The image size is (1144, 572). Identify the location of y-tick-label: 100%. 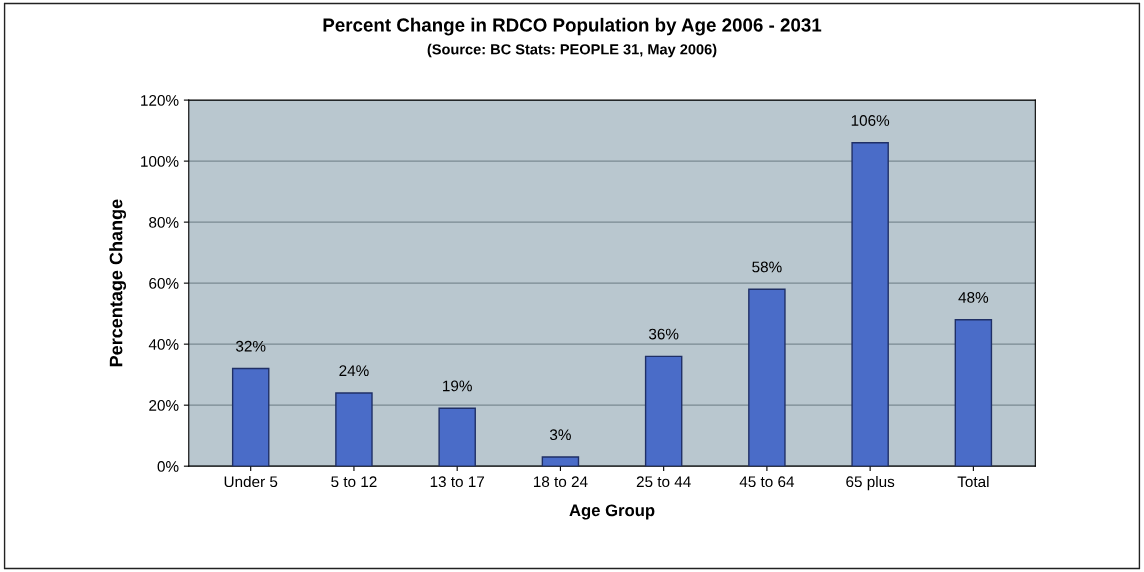
(160, 161).